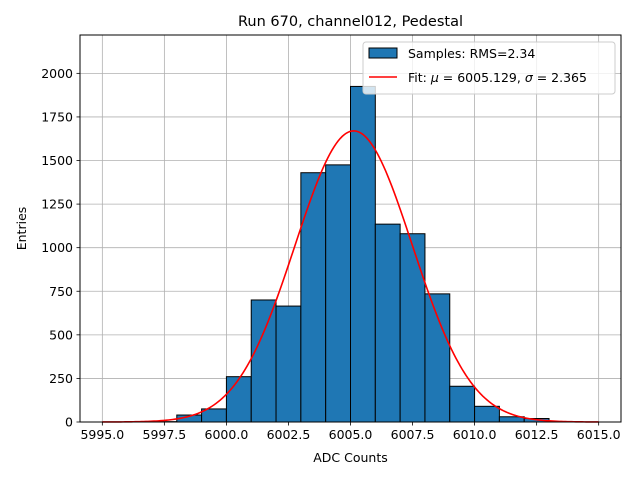 The image size is (640, 484). What do you see at coordinates (350, 22) in the screenshot?
I see `chart-title: Run 670, channel012, Pedestal` at bounding box center [350, 22].